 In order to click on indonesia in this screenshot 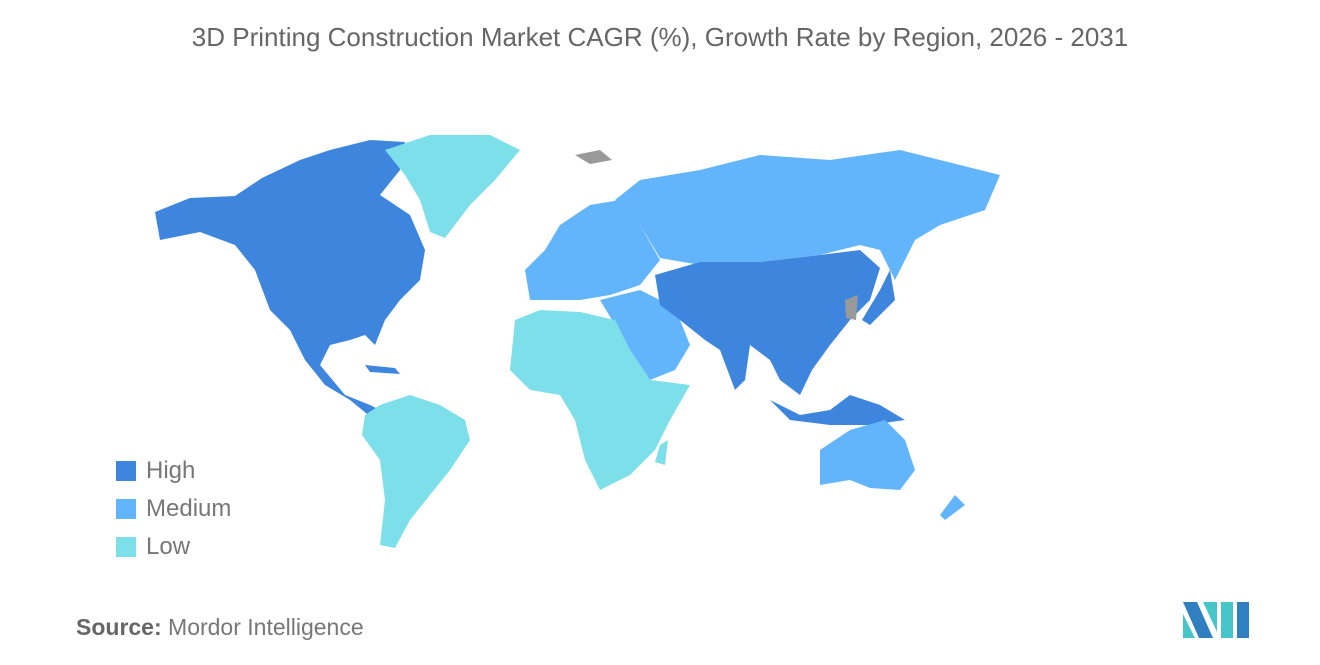, I will do `click(837, 410)`.